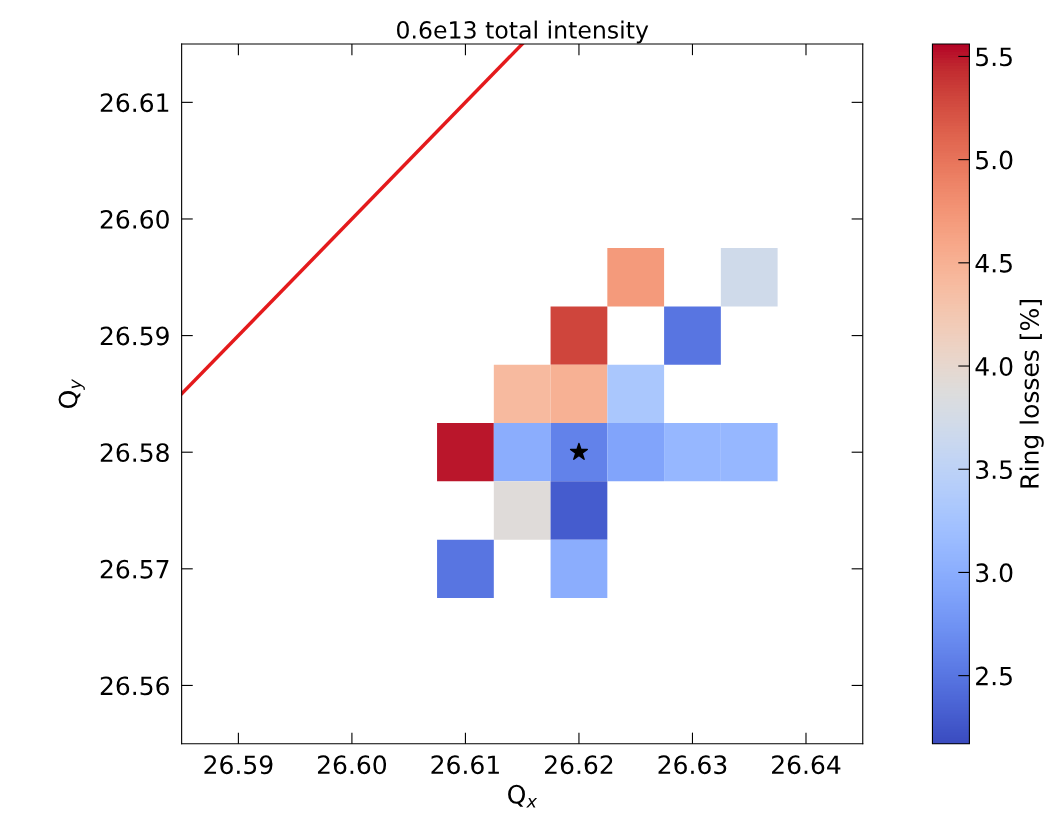  I want to click on x-tick-label: 26.61, so click(465, 765).